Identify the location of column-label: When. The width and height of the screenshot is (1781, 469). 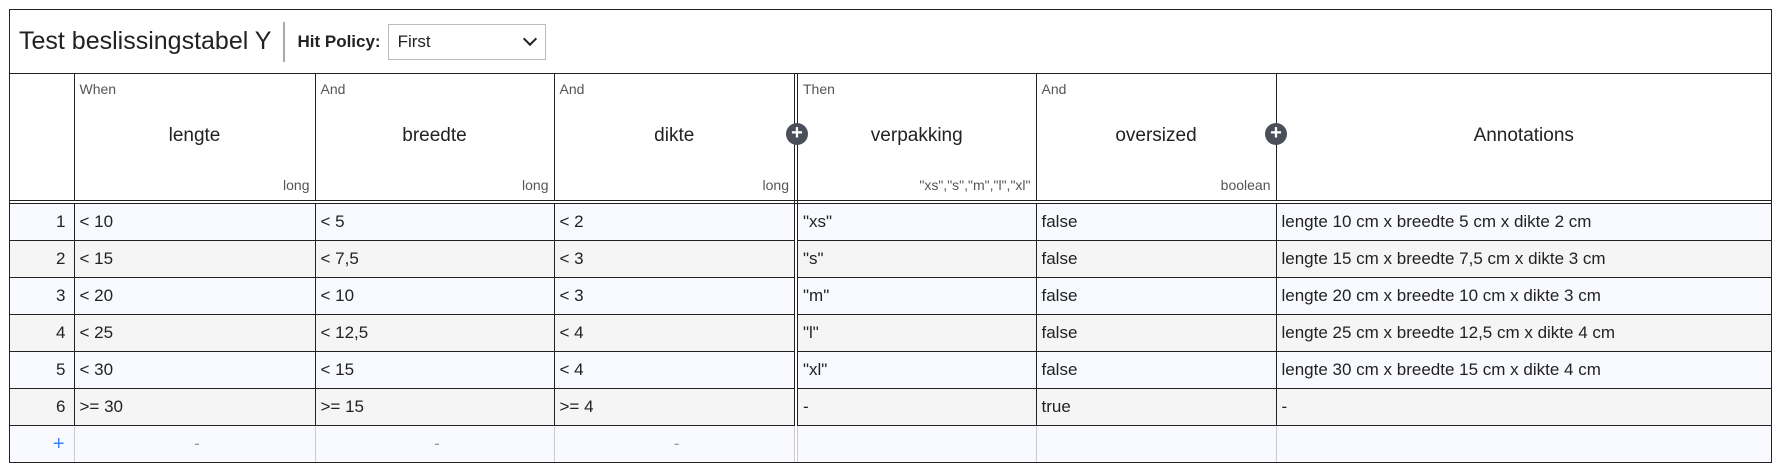
(98, 89).